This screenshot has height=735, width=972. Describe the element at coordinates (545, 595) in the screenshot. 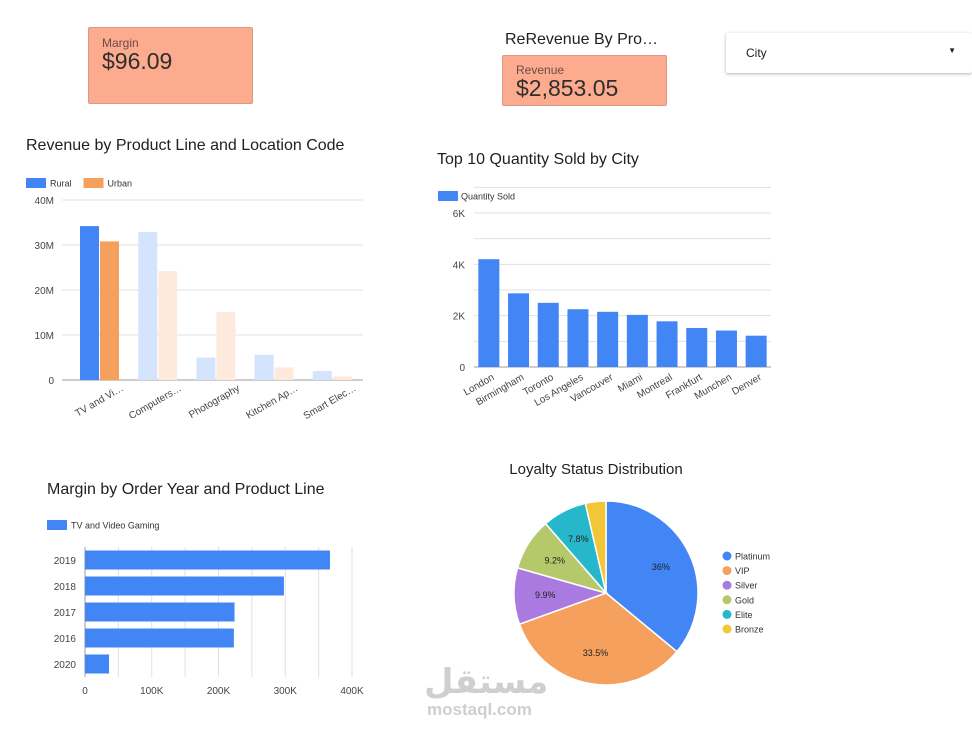

I see `slice-label: 9.9%` at that location.